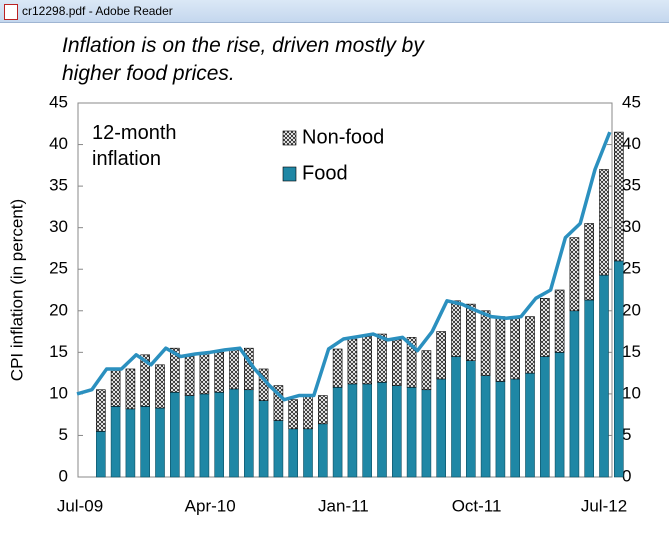 Image resolution: width=669 pixels, height=534 pixels. I want to click on y-tick-label: 5, so click(63, 434).